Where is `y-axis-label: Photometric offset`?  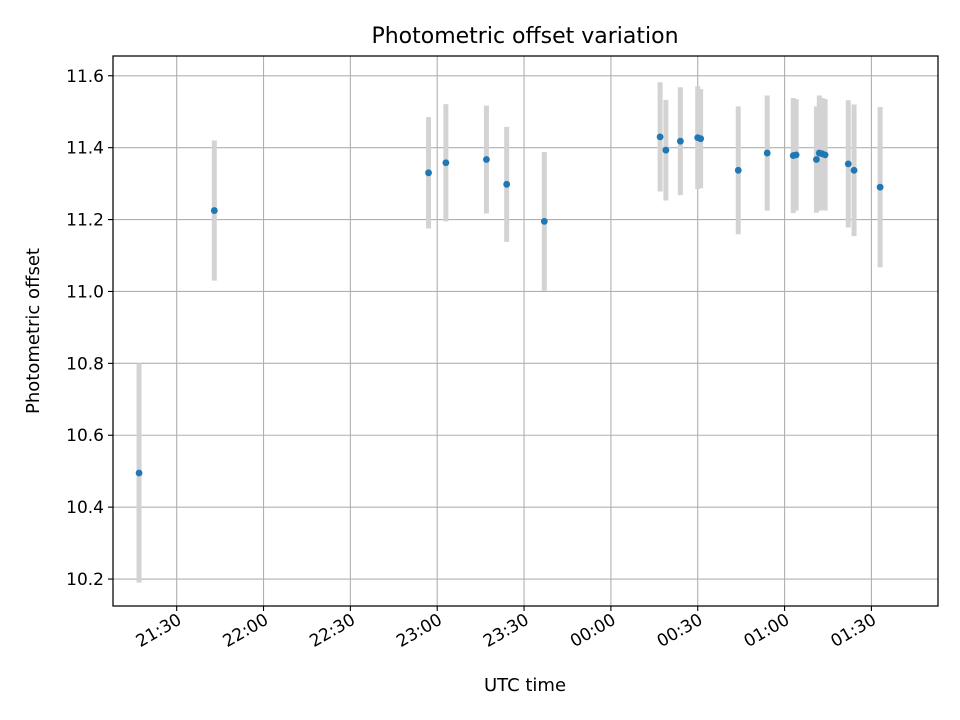
y-axis-label: Photometric offset is located at coordinates (33, 331).